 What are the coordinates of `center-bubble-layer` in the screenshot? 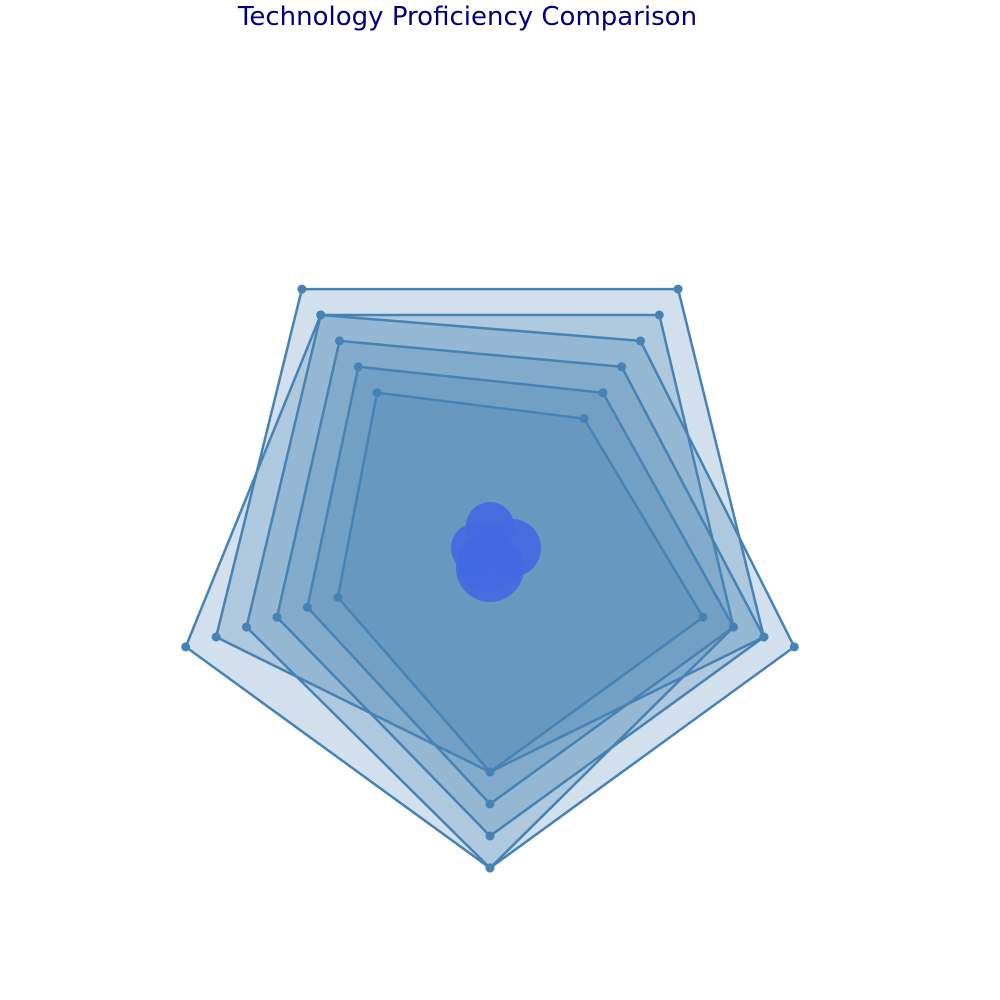 It's located at (496, 552).